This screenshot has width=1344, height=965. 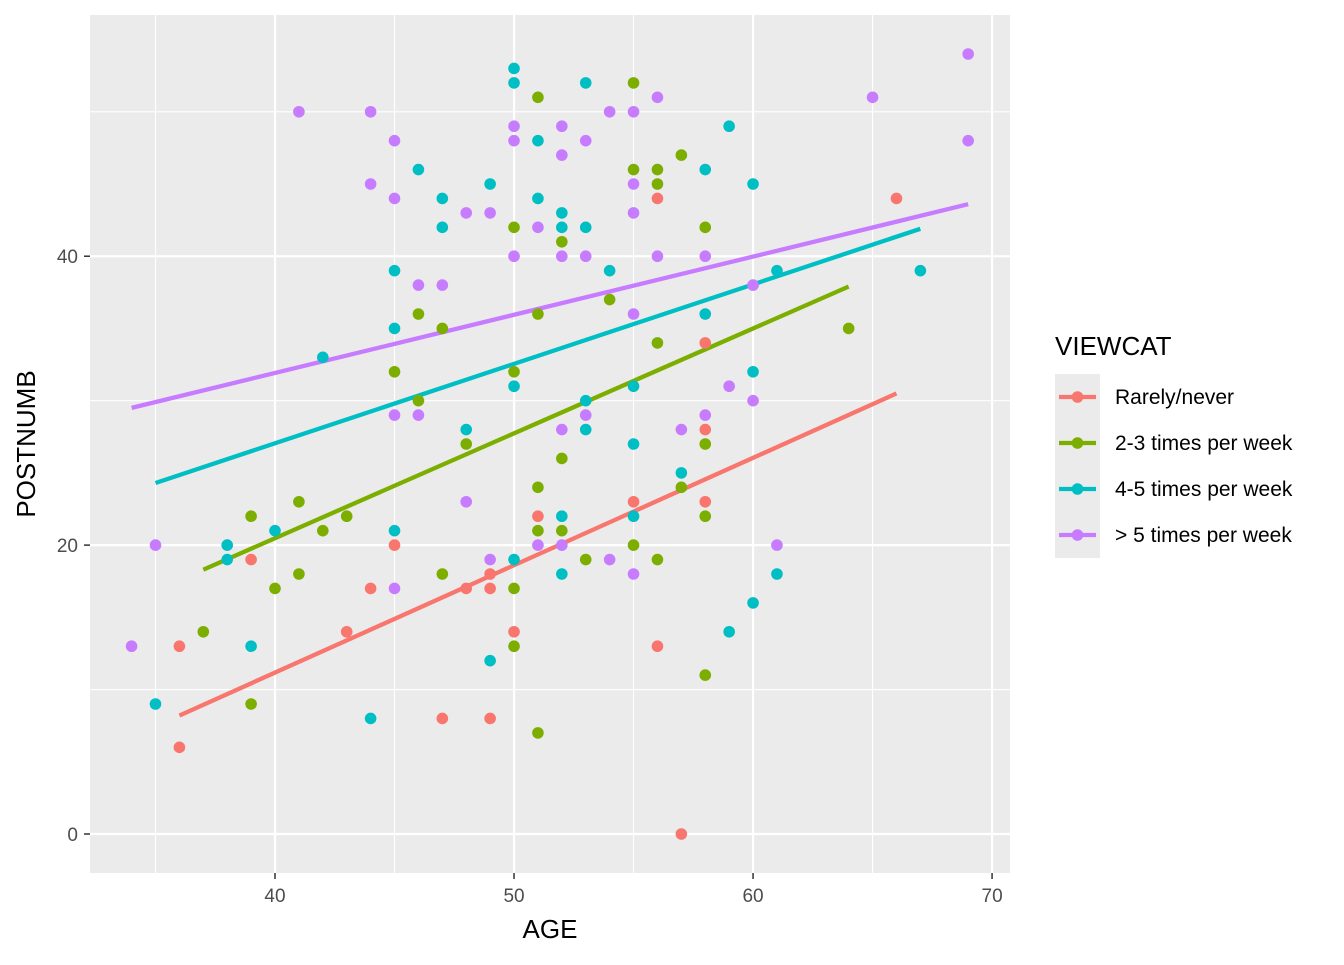 I want to click on legend-label: 2-3 times per week, so click(x=1204, y=443).